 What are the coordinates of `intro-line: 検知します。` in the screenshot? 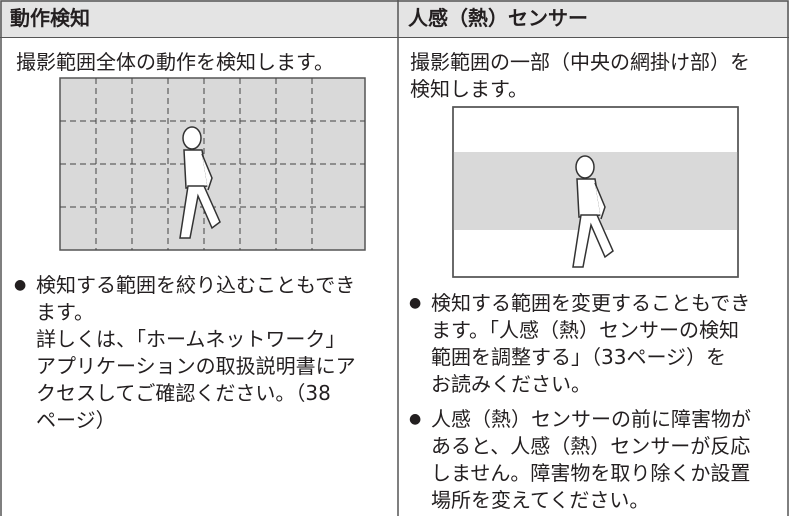 It's located at (469, 89).